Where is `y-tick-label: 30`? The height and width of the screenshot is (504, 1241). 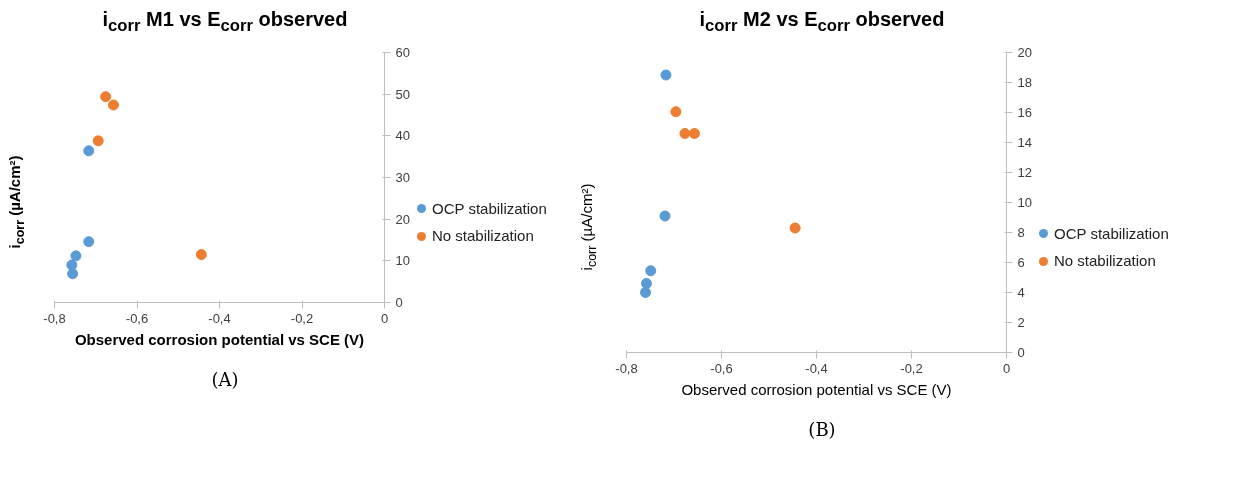 y-tick-label: 30 is located at coordinates (402, 177).